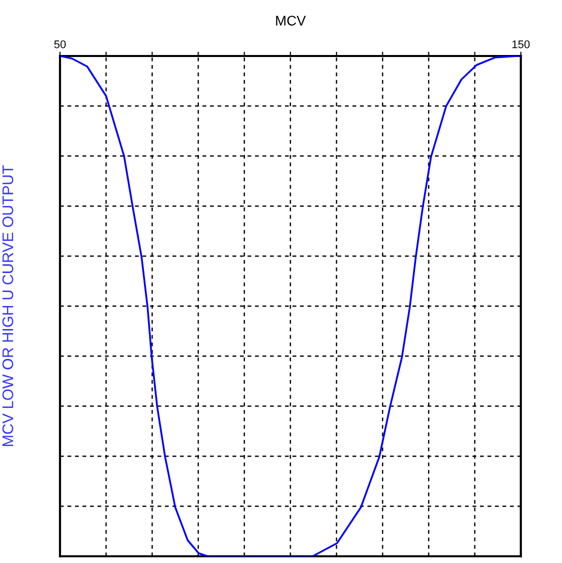 This screenshot has width=562, height=563. Describe the element at coordinates (60, 44) in the screenshot. I see `x-tick-label: 50` at that location.